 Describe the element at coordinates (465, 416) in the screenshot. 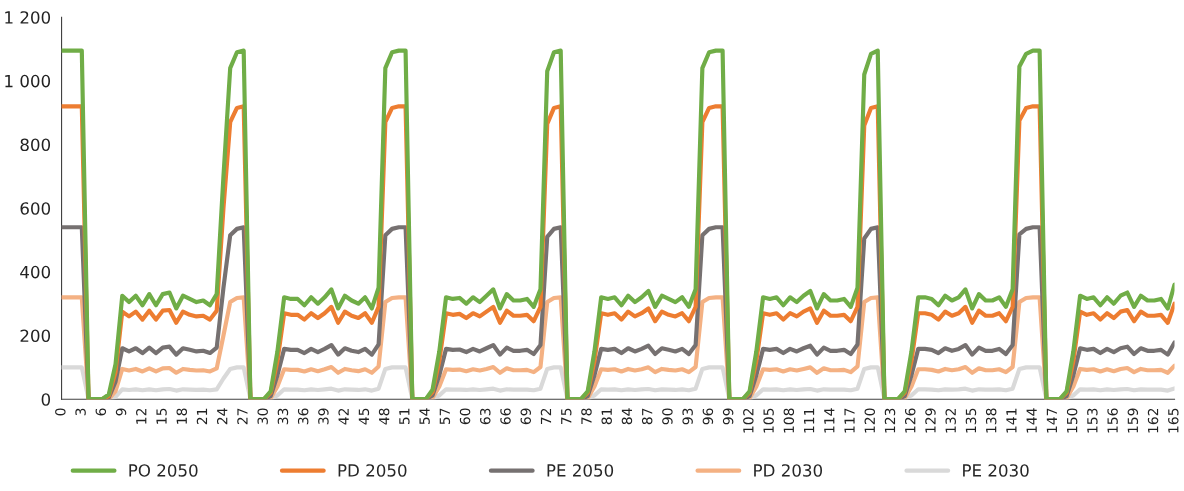

I see `x-tick-label: 60` at that location.